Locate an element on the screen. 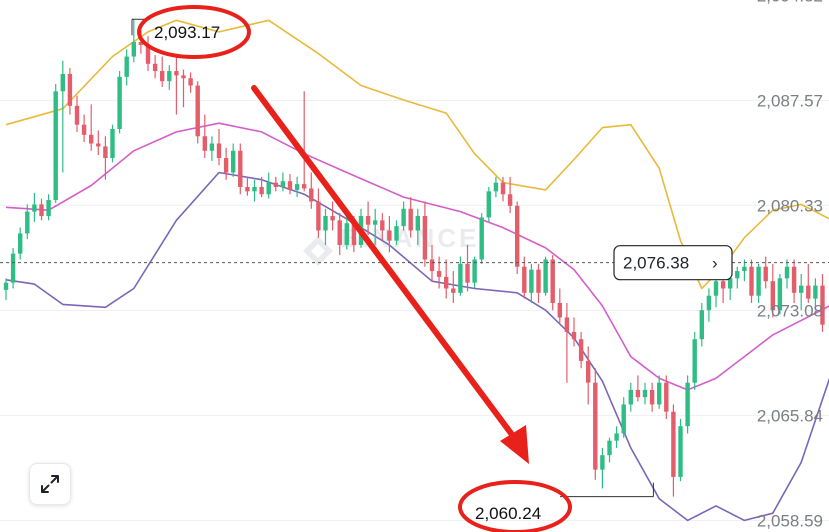  expand-icon is located at coordinates (50, 484).